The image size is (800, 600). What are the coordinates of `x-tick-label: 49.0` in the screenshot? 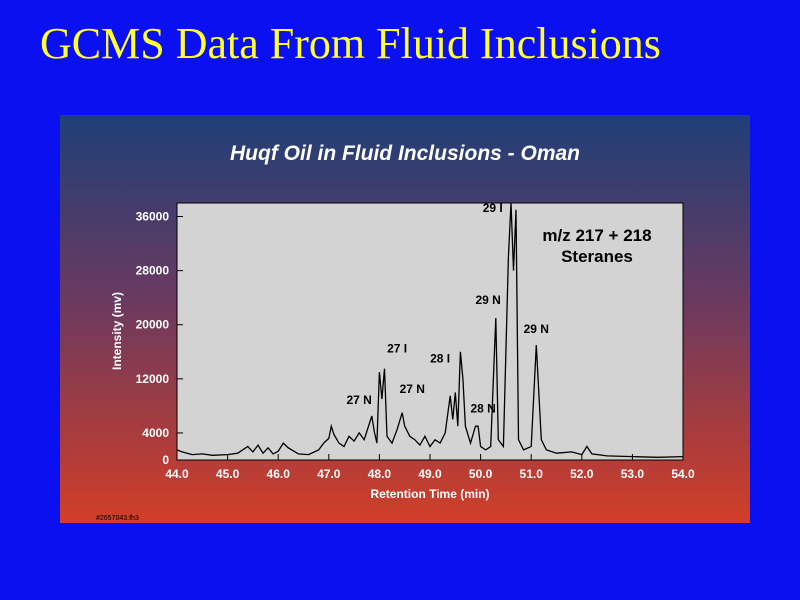 It's located at (430, 474).